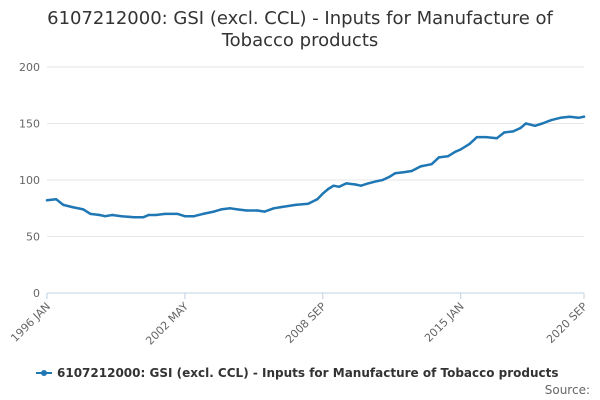  What do you see at coordinates (567, 323) in the screenshot?
I see `x-tick-label-4: 2020 SEP` at bounding box center [567, 323].